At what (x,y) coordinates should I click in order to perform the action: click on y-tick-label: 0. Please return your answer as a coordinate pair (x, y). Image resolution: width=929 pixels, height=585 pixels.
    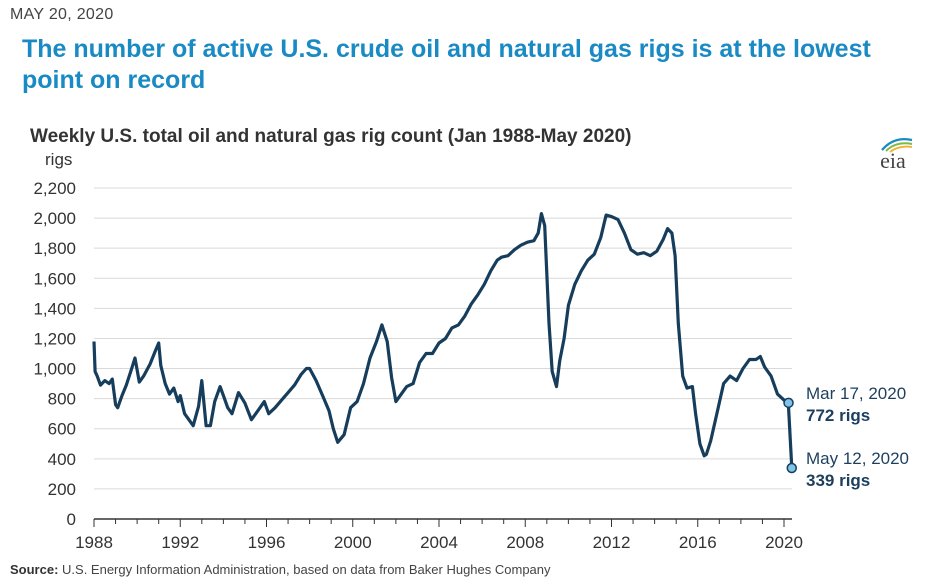
    Looking at the image, I should click on (71, 519).